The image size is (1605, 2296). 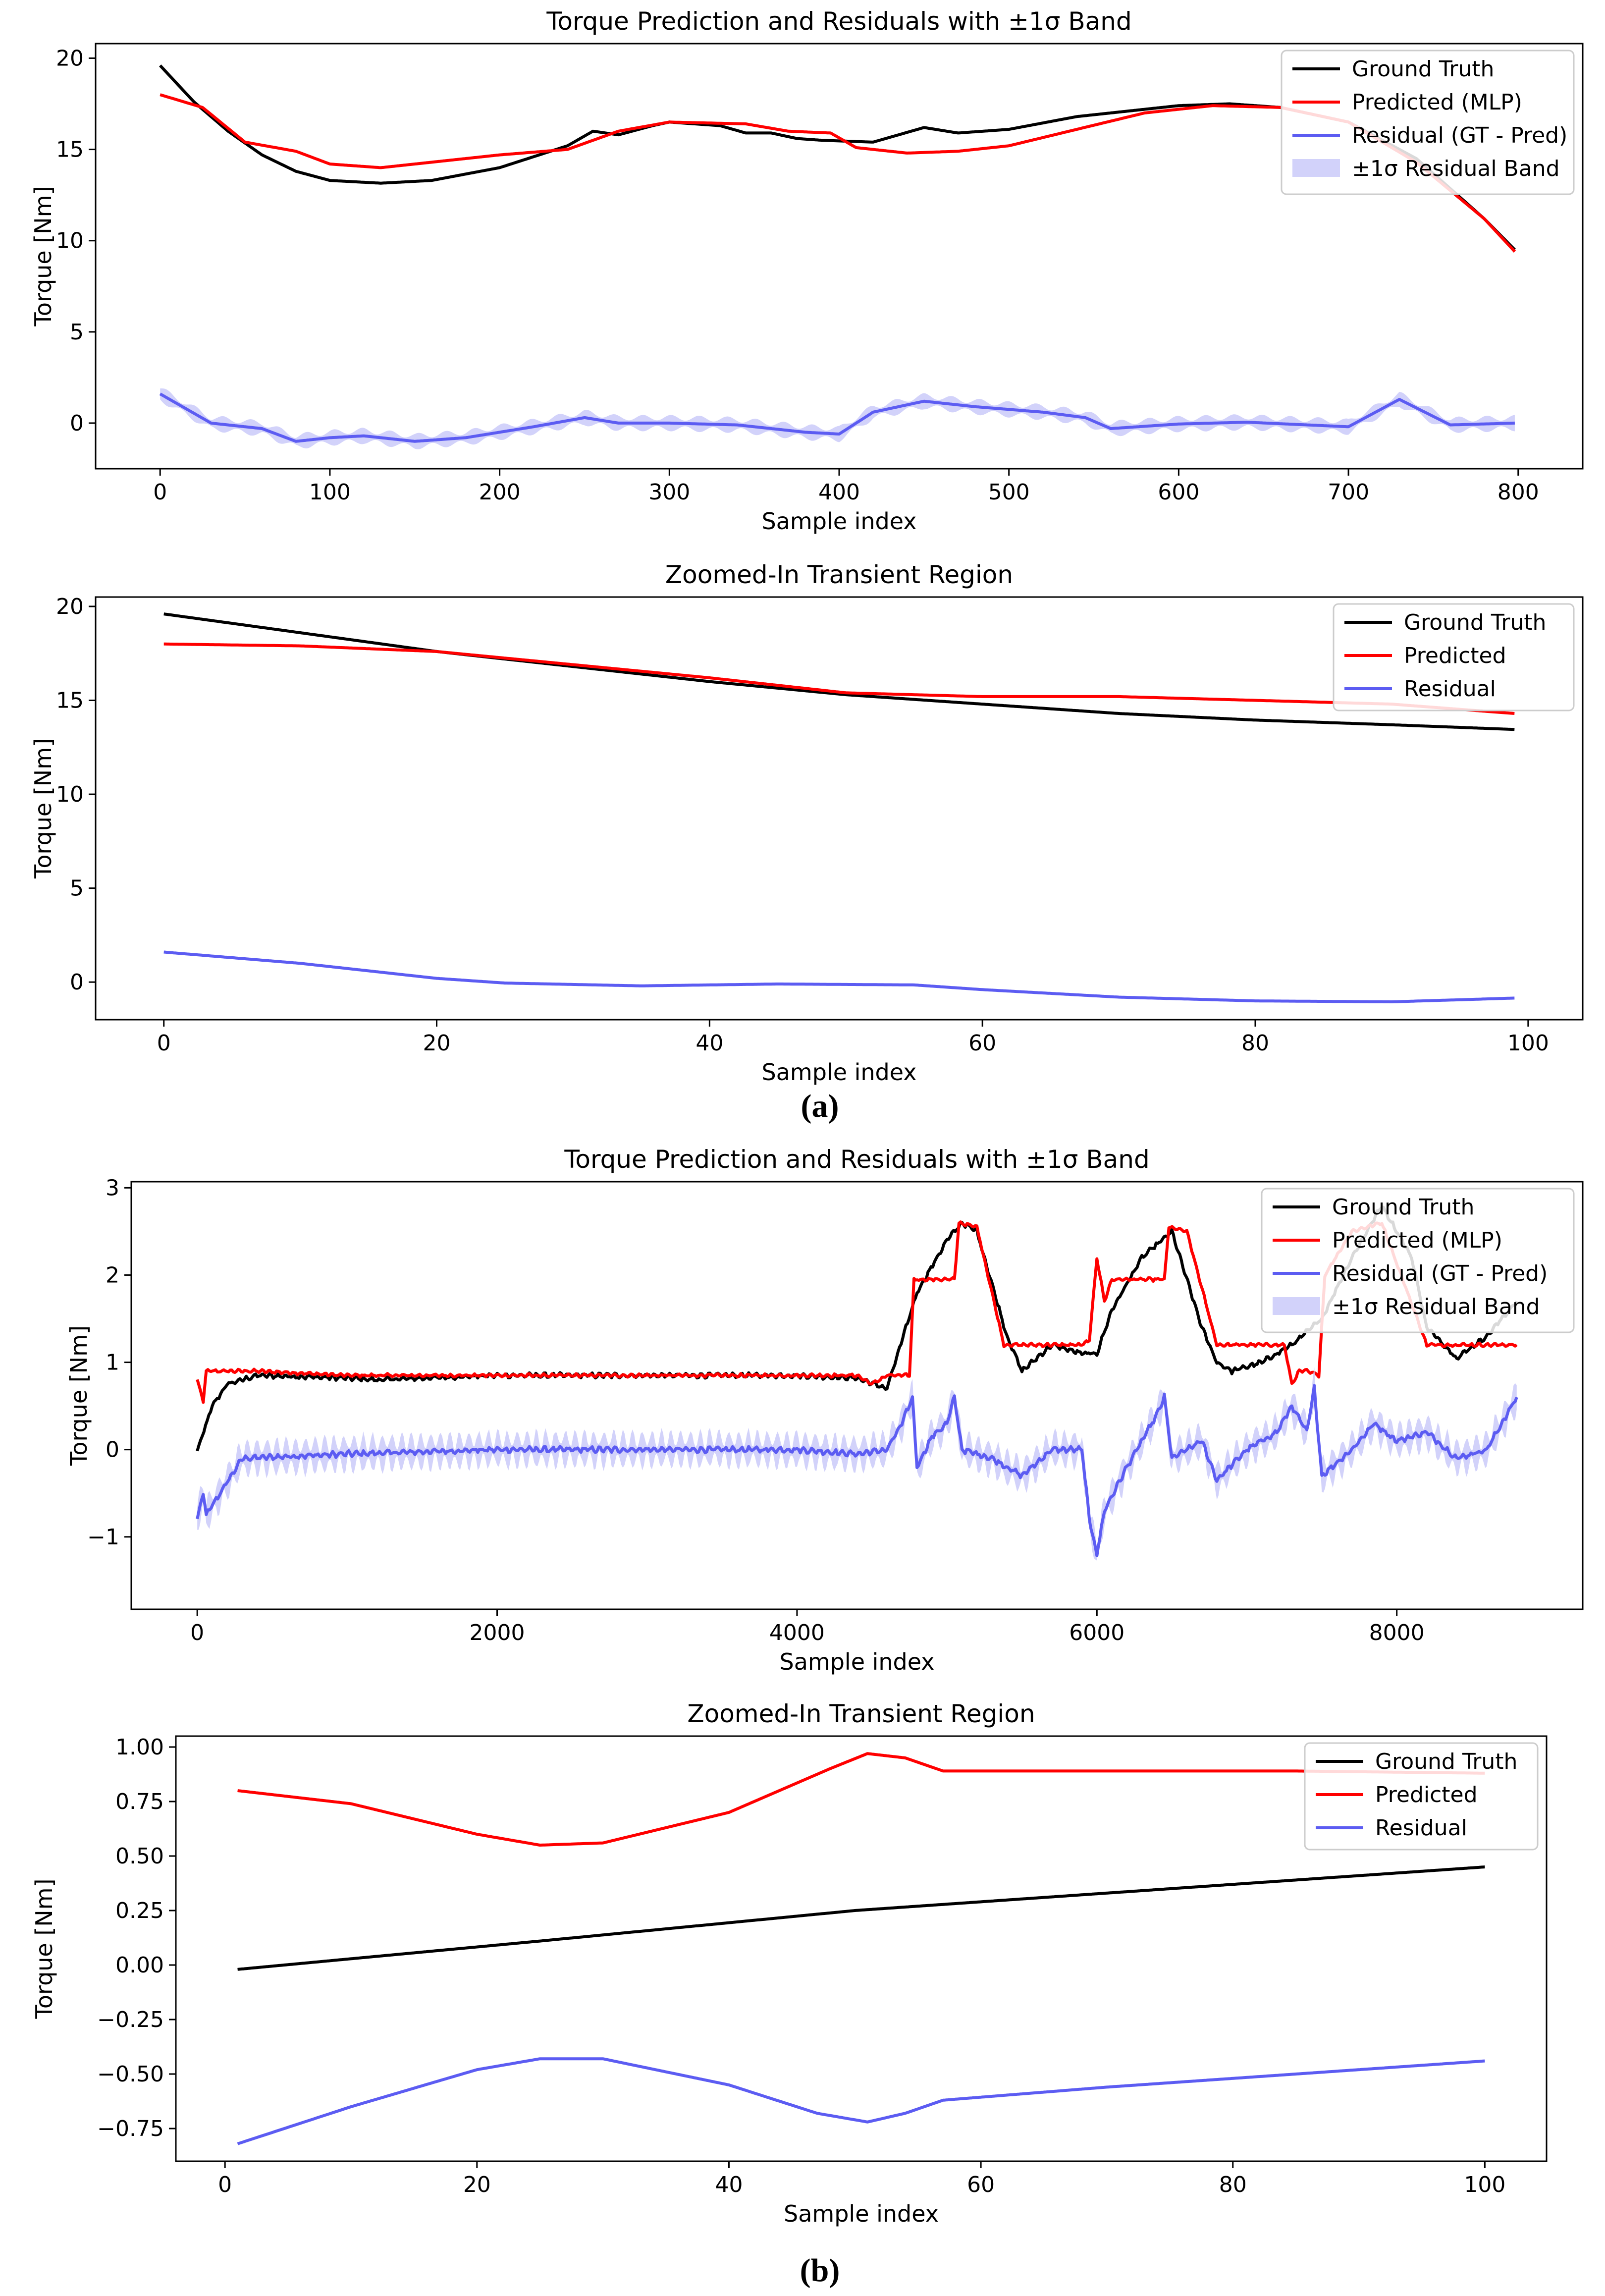 What do you see at coordinates (1417, 1240) in the screenshot?
I see `legend-entry: Predicted (MLP)` at bounding box center [1417, 1240].